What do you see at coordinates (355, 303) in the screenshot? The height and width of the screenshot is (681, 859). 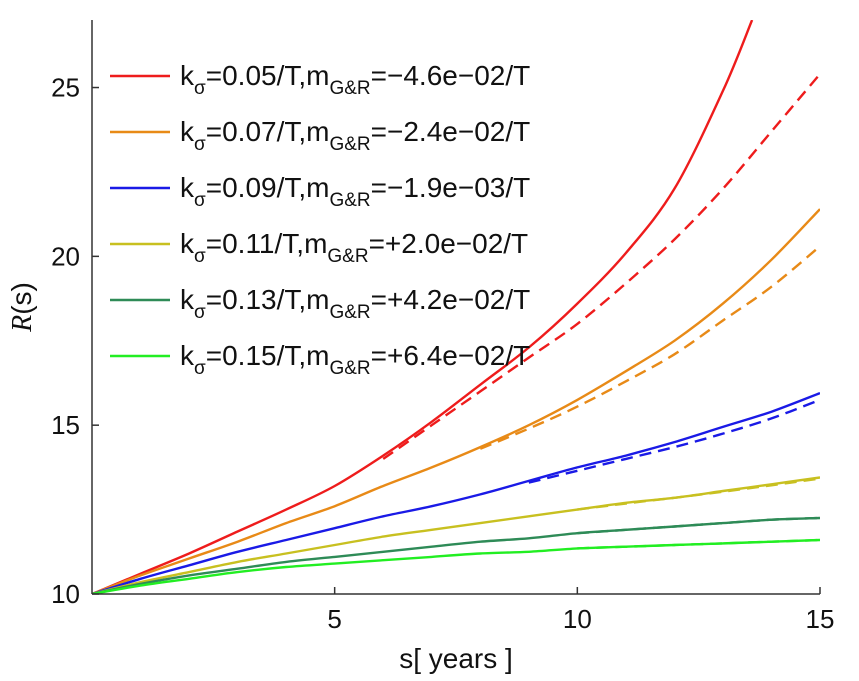 I see `legend-label-5: kσ=0.13/T,mG&R=+4.2e−02/T` at bounding box center [355, 303].